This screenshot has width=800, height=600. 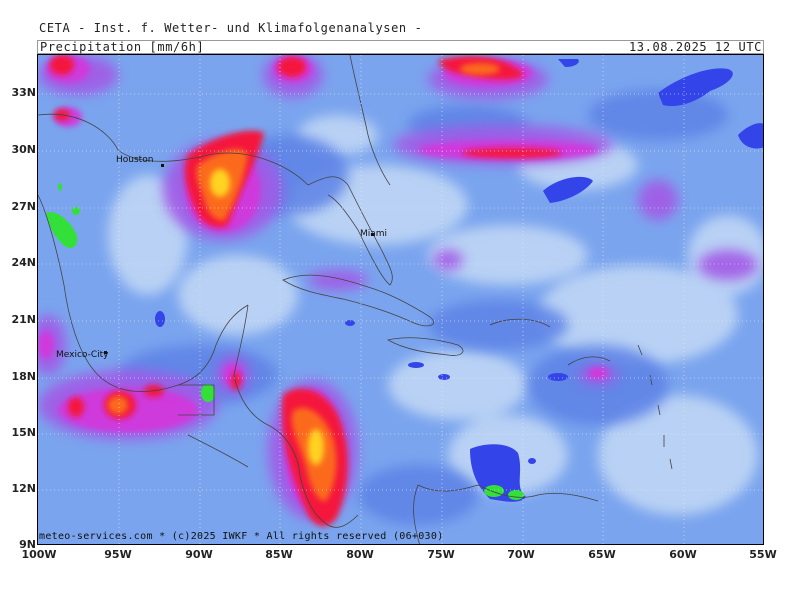 What do you see at coordinates (267, 317) in the screenshot?
I see `yellow-cores` at bounding box center [267, 317].